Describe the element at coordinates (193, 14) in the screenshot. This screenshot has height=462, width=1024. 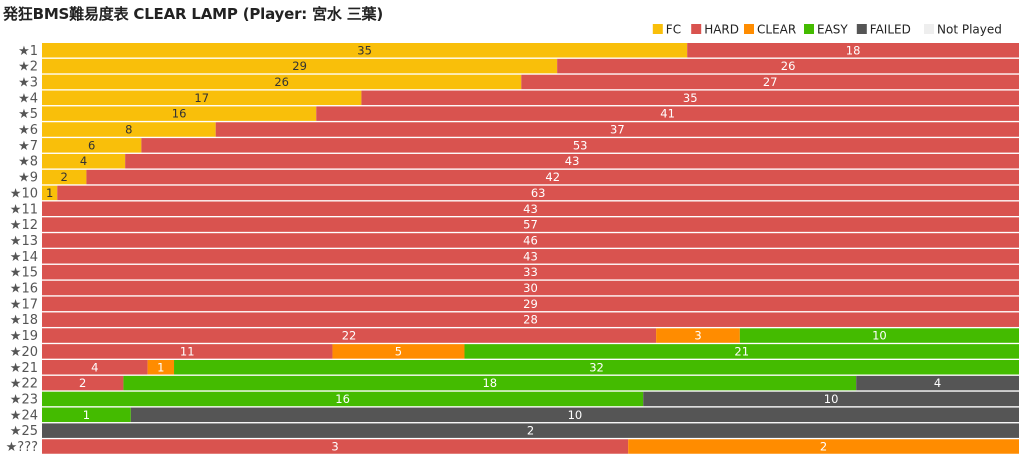
I see `chart-title: 発狂BMS難易度表 CLEAR LAMP (Player: 宮水 三葉)` at that location.